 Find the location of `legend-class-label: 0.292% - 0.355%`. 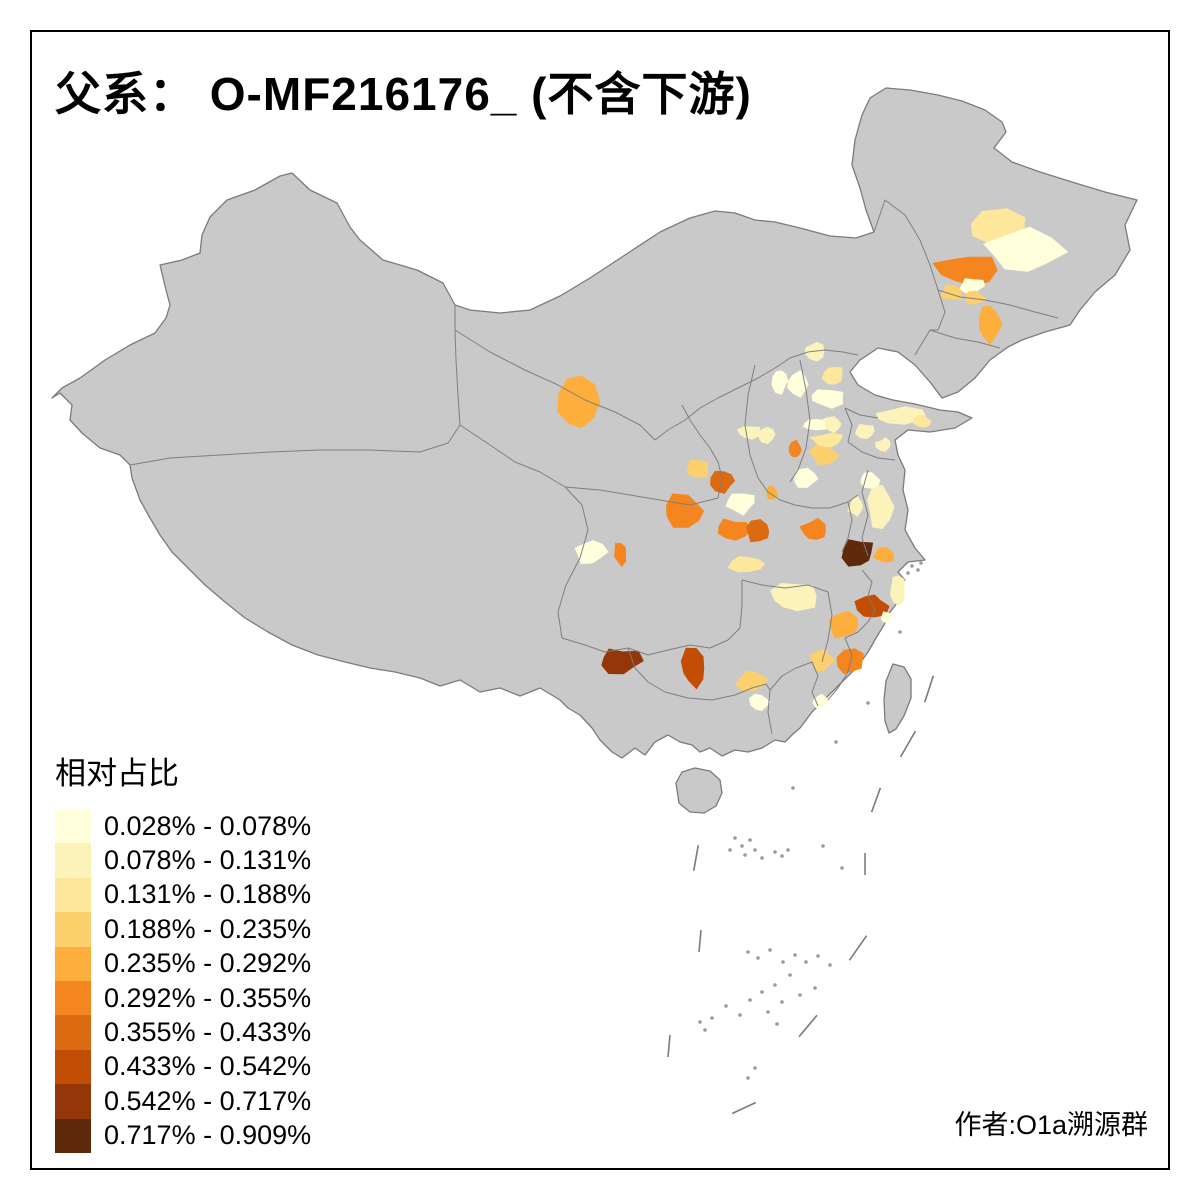

legend-class-label: 0.292% - 0.355% is located at coordinates (208, 997).